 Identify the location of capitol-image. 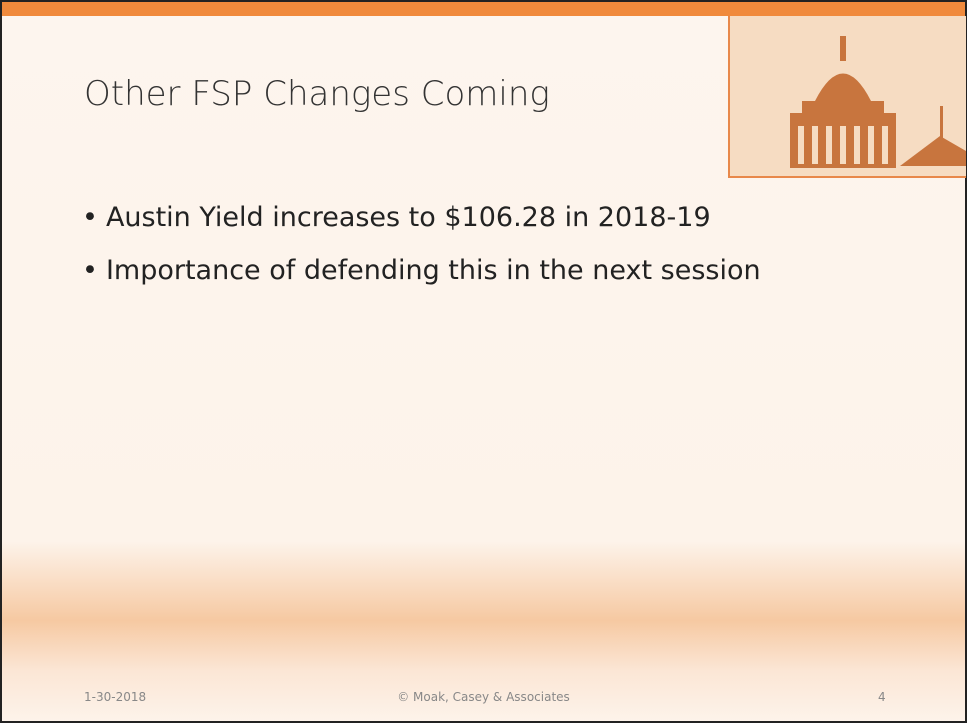
(847, 97).